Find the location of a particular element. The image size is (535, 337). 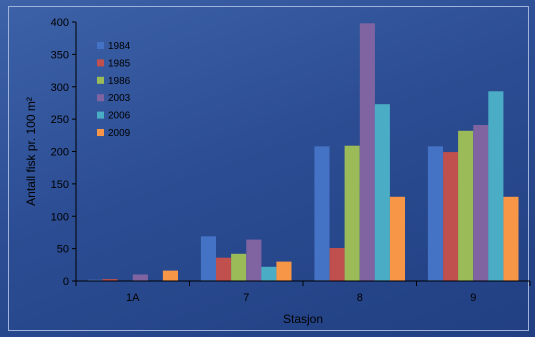

bar-1984-1A is located at coordinates (95, 280).